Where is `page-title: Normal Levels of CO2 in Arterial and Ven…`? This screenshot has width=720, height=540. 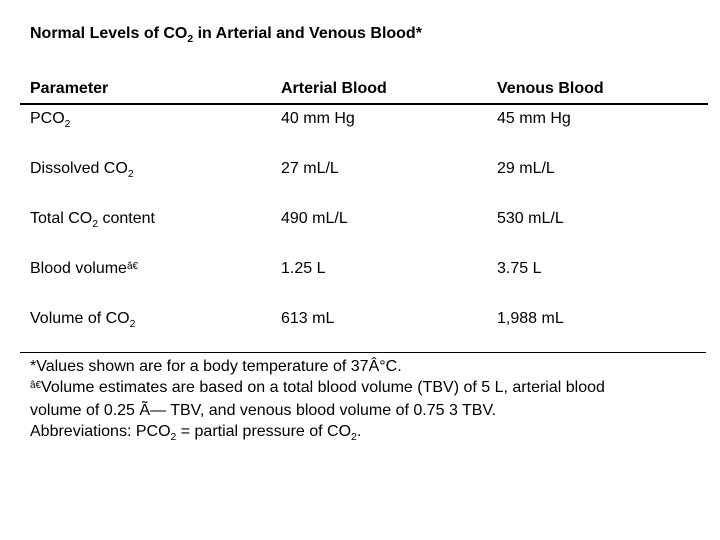 page-title: Normal Levels of CO2 in Arterial and Ven… is located at coordinates (226, 35).